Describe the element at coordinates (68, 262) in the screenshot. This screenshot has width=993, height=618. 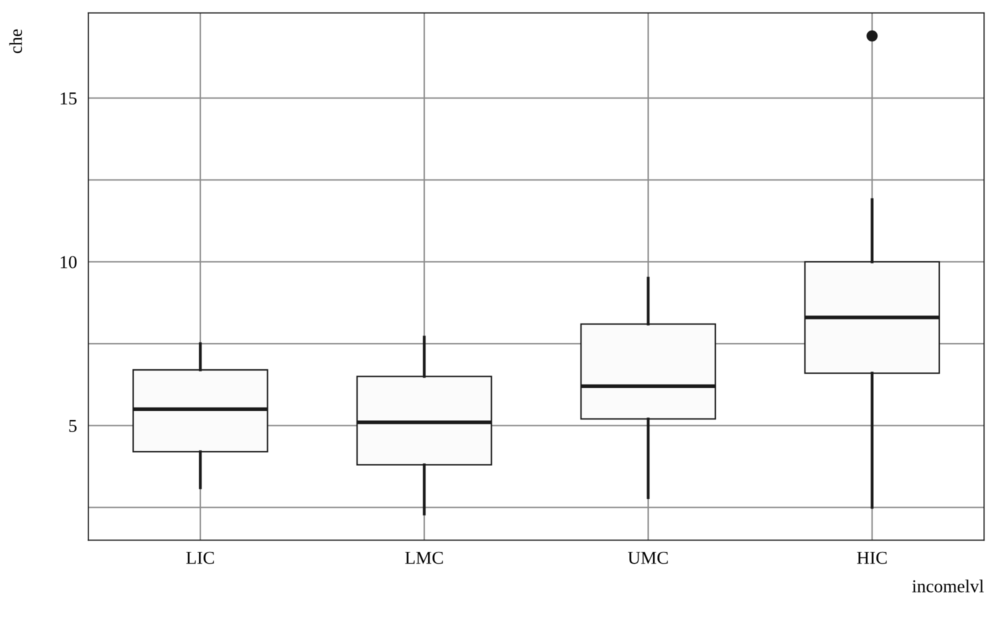
I see `y-tick-label: 10` at that location.